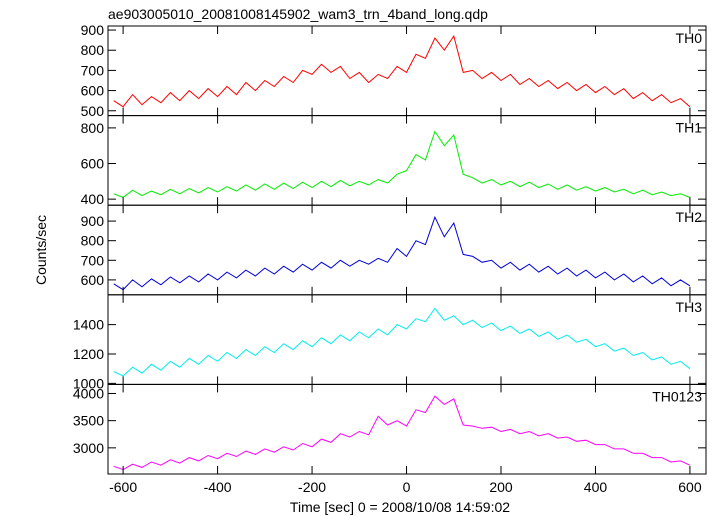 This screenshot has height=516, width=721. What do you see at coordinates (93, 199) in the screenshot?
I see `y-tick-label: 400` at bounding box center [93, 199].